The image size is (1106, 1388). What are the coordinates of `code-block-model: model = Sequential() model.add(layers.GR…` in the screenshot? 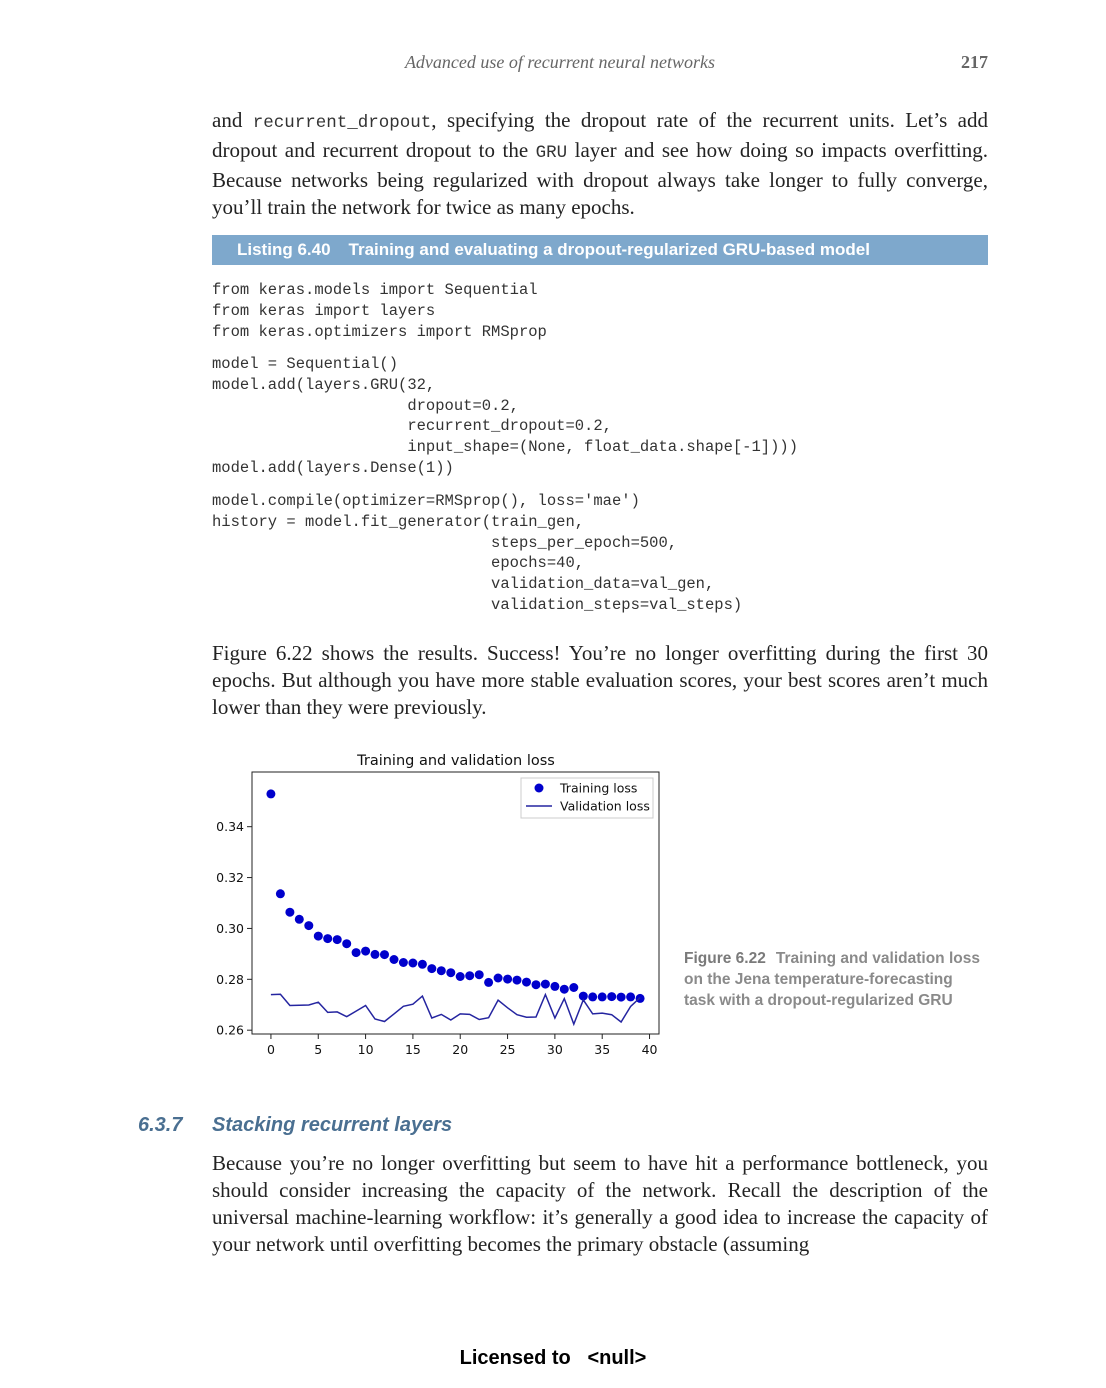 It's located at (505, 416).